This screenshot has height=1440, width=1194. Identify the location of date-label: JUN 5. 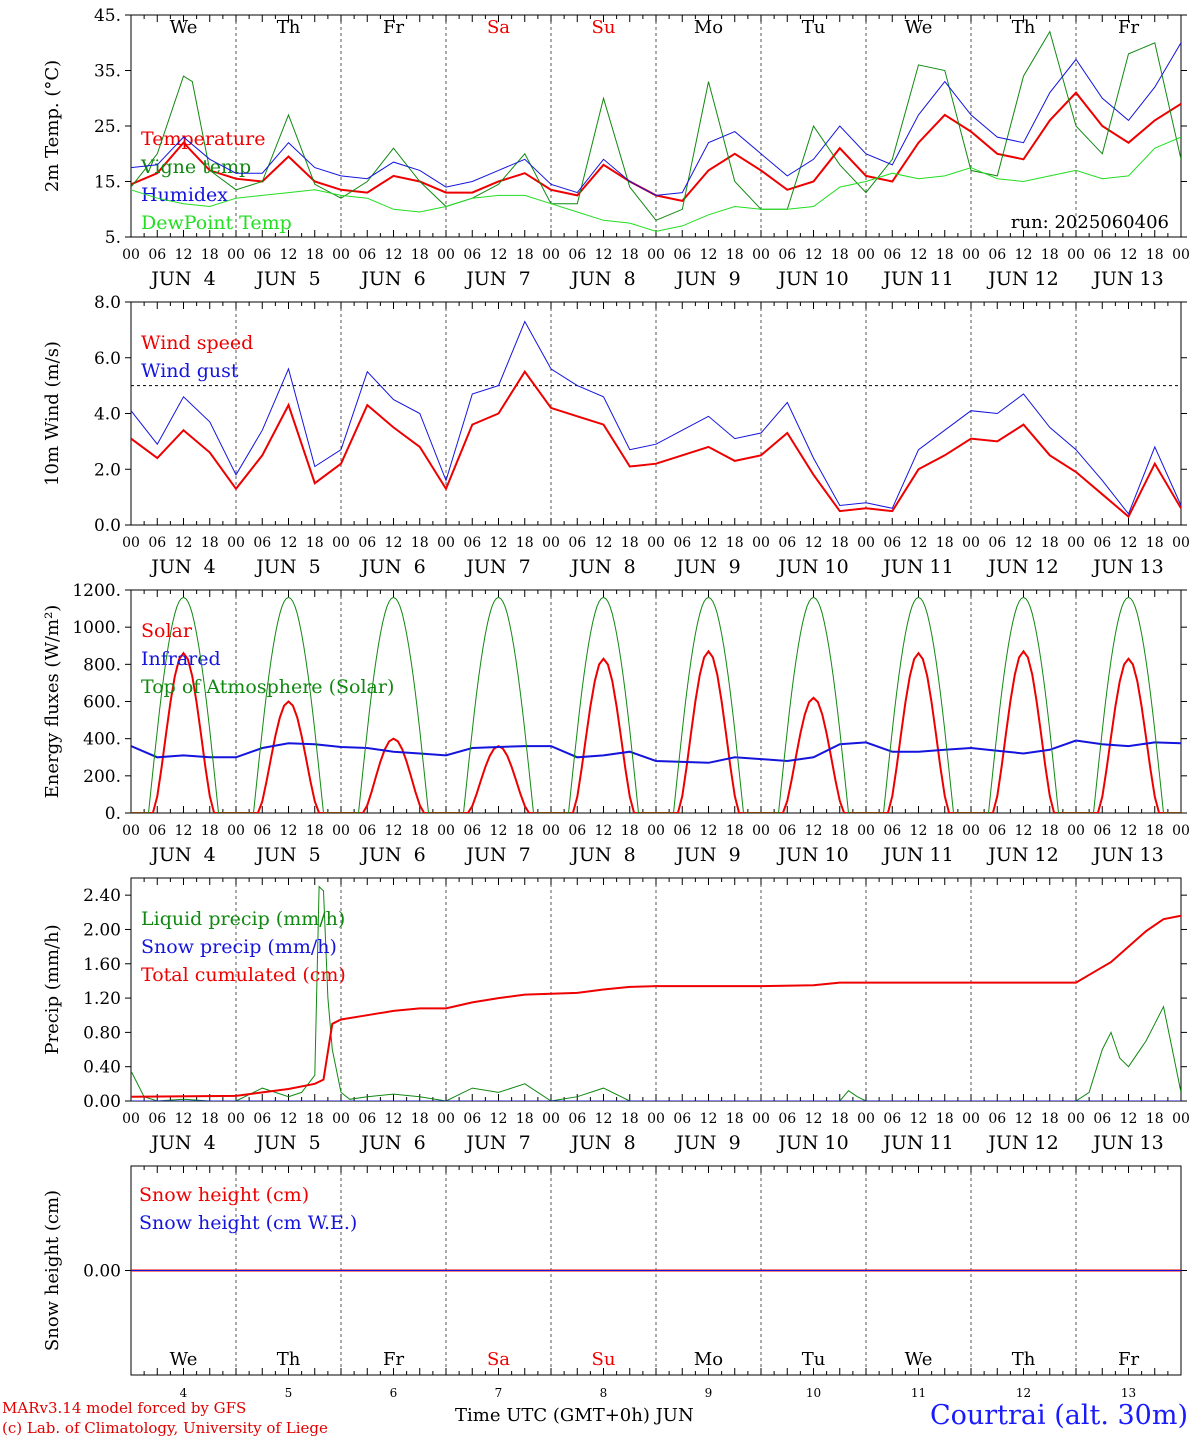
(287, 855).